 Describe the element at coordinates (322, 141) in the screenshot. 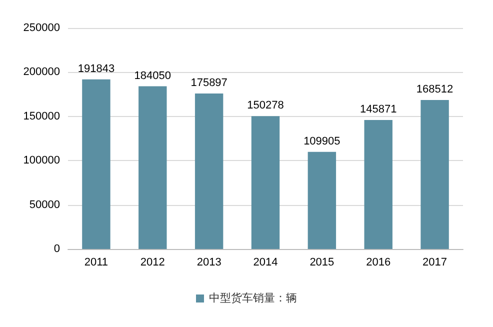

I see `data-label: 109905` at that location.